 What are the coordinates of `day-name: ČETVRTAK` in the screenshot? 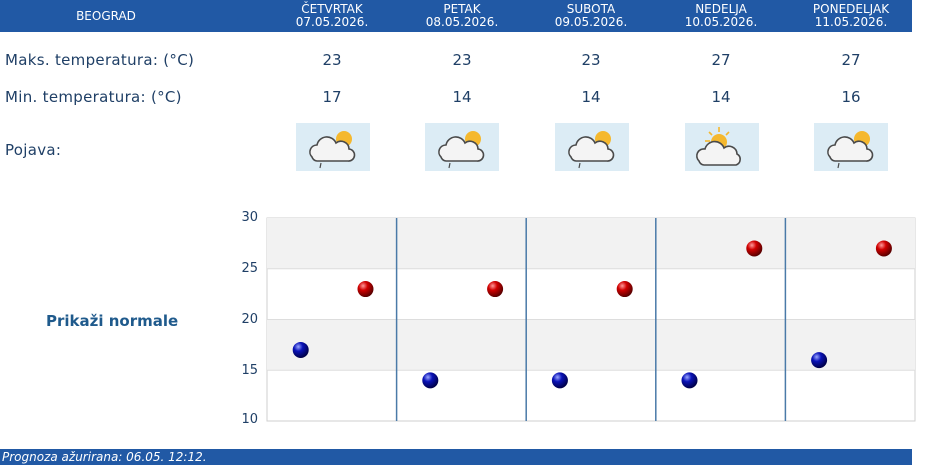 It's located at (332, 9).